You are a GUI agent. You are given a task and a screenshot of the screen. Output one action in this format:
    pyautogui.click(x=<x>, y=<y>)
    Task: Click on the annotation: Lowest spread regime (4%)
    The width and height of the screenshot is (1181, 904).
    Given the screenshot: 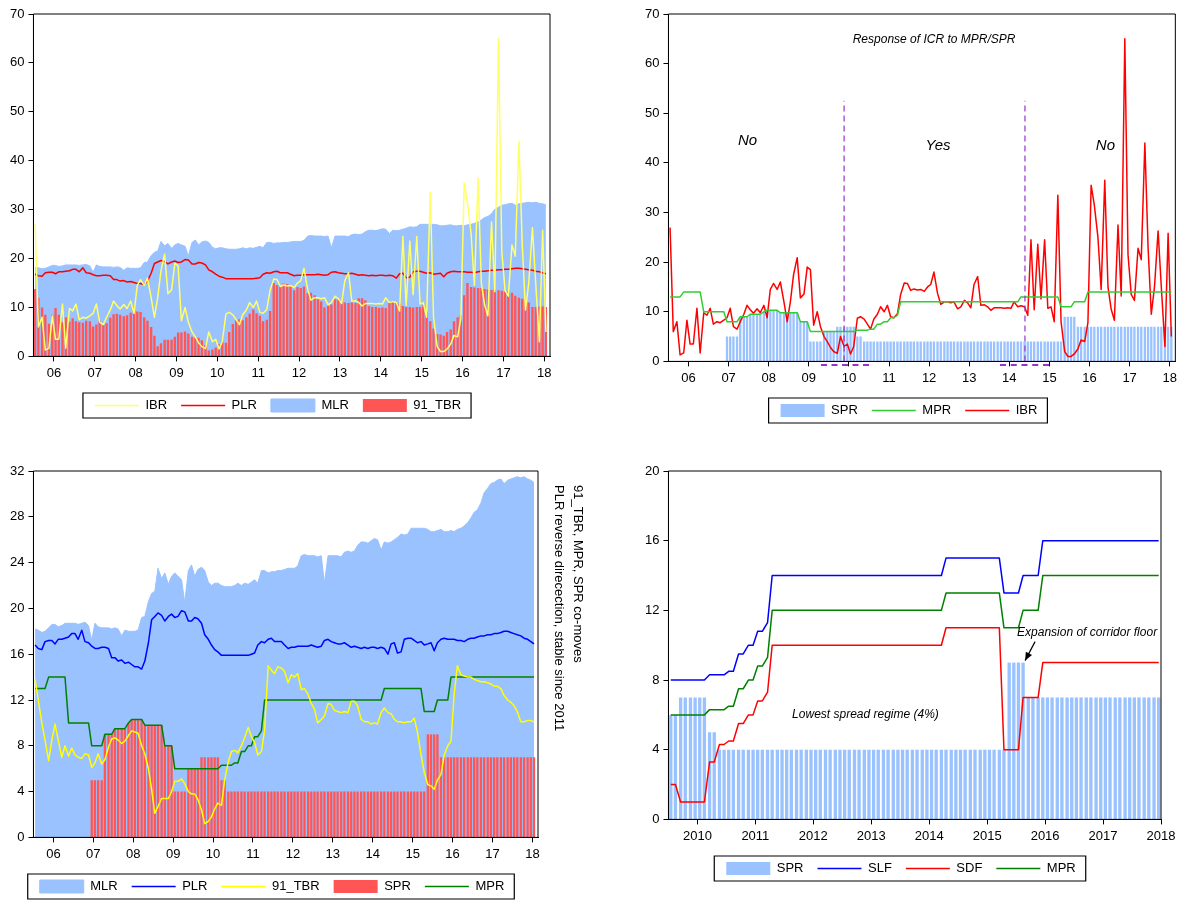 What is the action you would take?
    pyautogui.click(x=865, y=714)
    